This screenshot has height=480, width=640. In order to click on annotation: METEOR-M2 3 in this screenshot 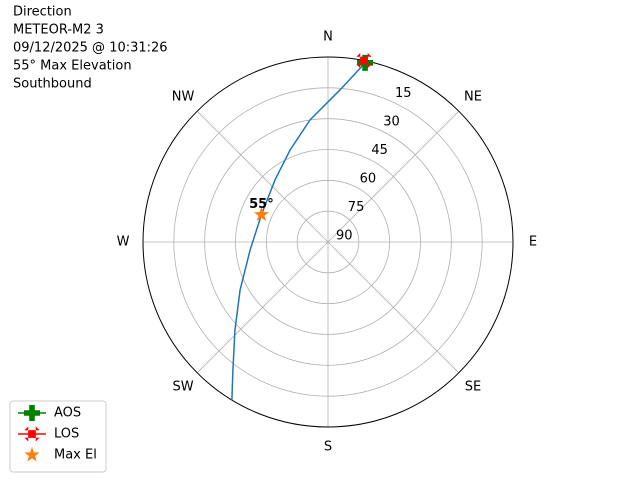, I will do `click(58, 30)`.